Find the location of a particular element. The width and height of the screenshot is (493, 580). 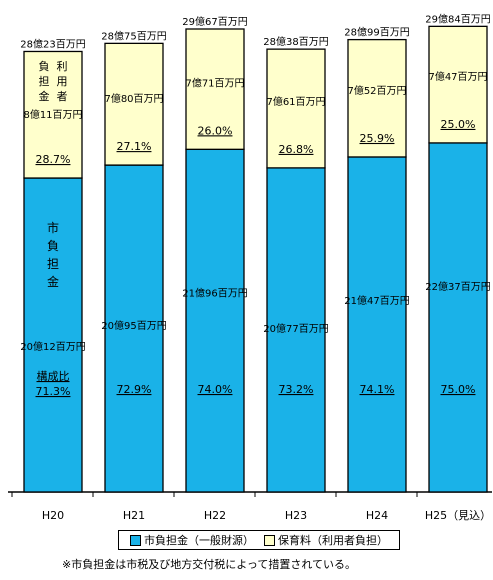

legend-item-fee: 保育料（利用者負担） is located at coordinates (326, 540).